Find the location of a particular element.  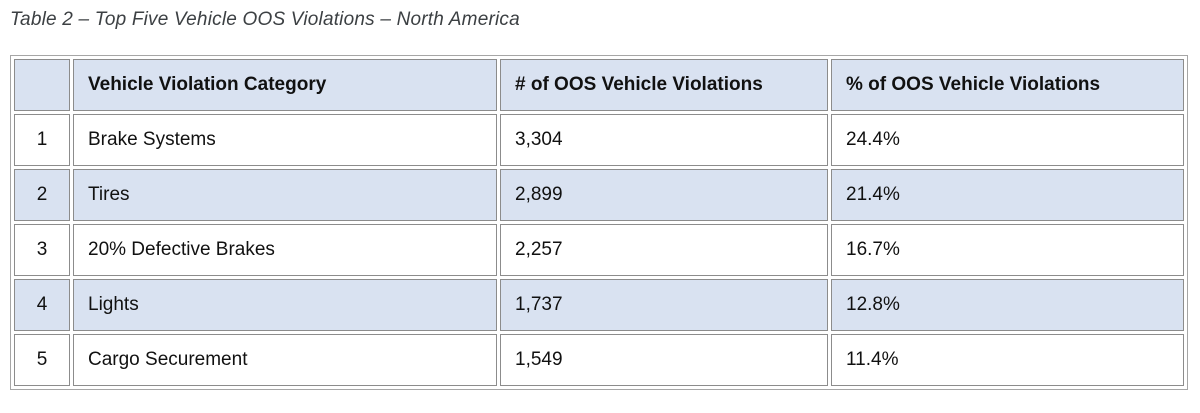

rank-cell: 4 is located at coordinates (42, 305).